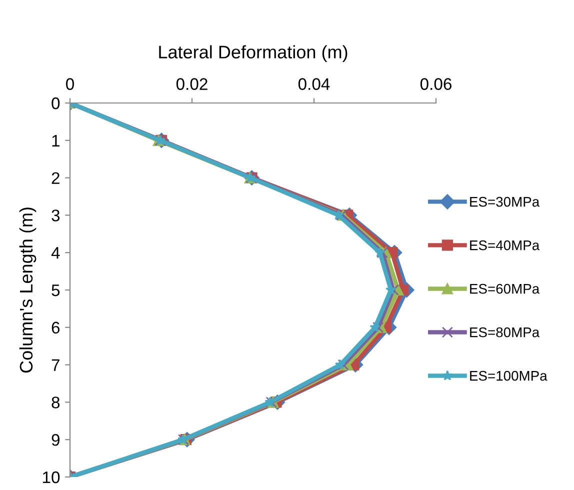 Image resolution: width=574 pixels, height=490 pixels. What do you see at coordinates (55, 253) in the screenshot?
I see `y-tick-label: 4` at bounding box center [55, 253].